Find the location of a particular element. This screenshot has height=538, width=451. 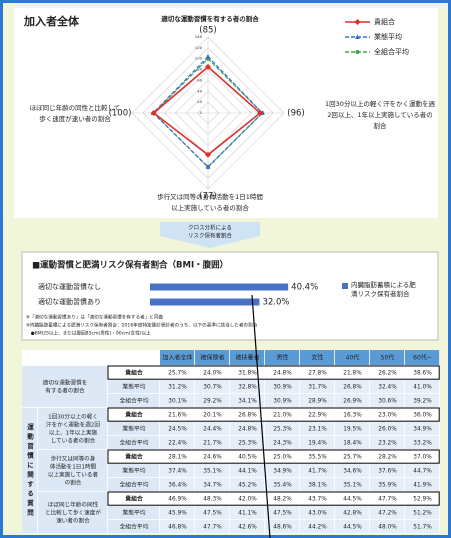

cell-value: 24.8% is located at coordinates (247, 430).